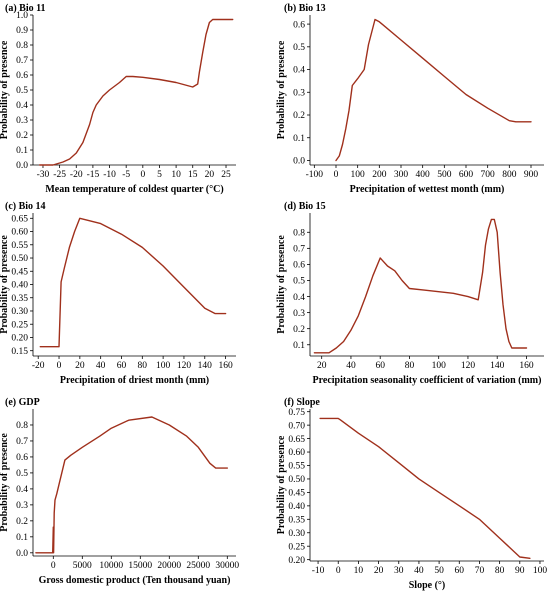 Image resolution: width=550 pixels, height=591 pixels. Describe the element at coordinates (22, 402) in the screenshot. I see `panel-title: (e) GDP` at that location.